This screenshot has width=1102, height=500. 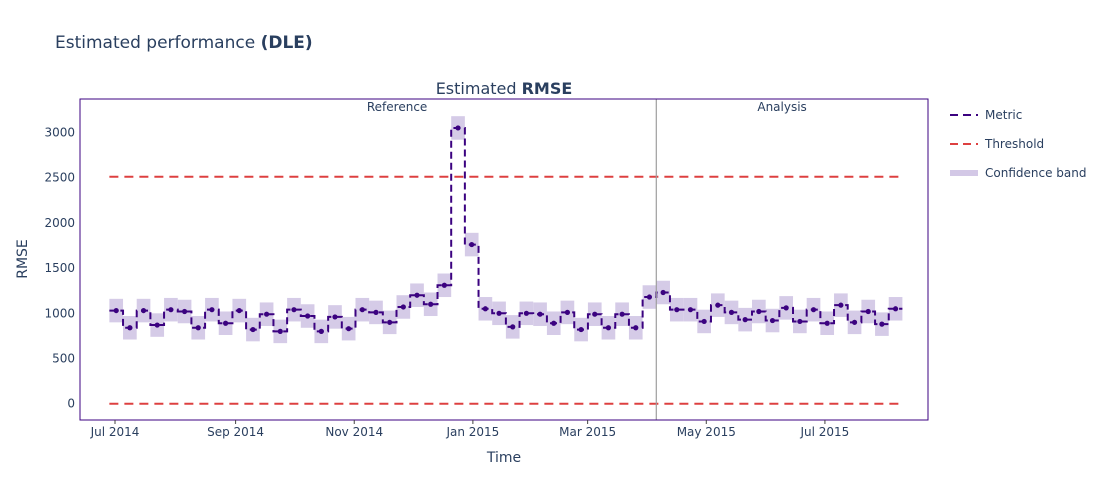 I want to click on y-tick-label: 3000, so click(x=59, y=132).